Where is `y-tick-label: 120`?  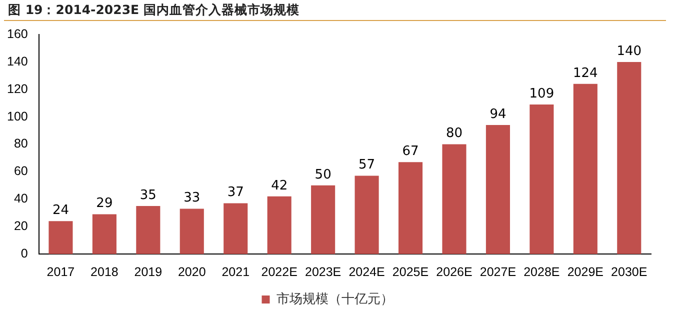
y-tick-label: 120 is located at coordinates (17, 89).